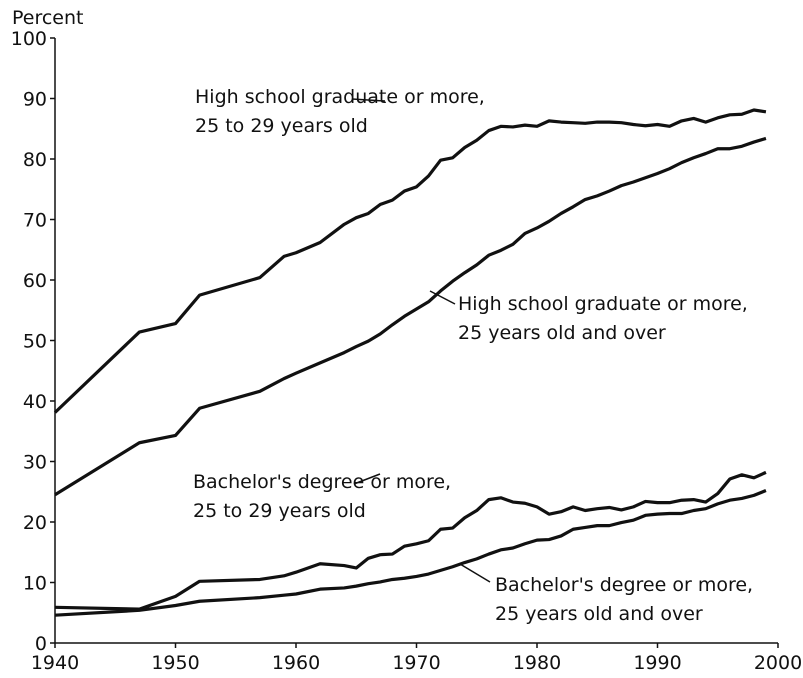  Describe the element at coordinates (657, 663) in the screenshot. I see `x-tick-label: 1990` at that location.